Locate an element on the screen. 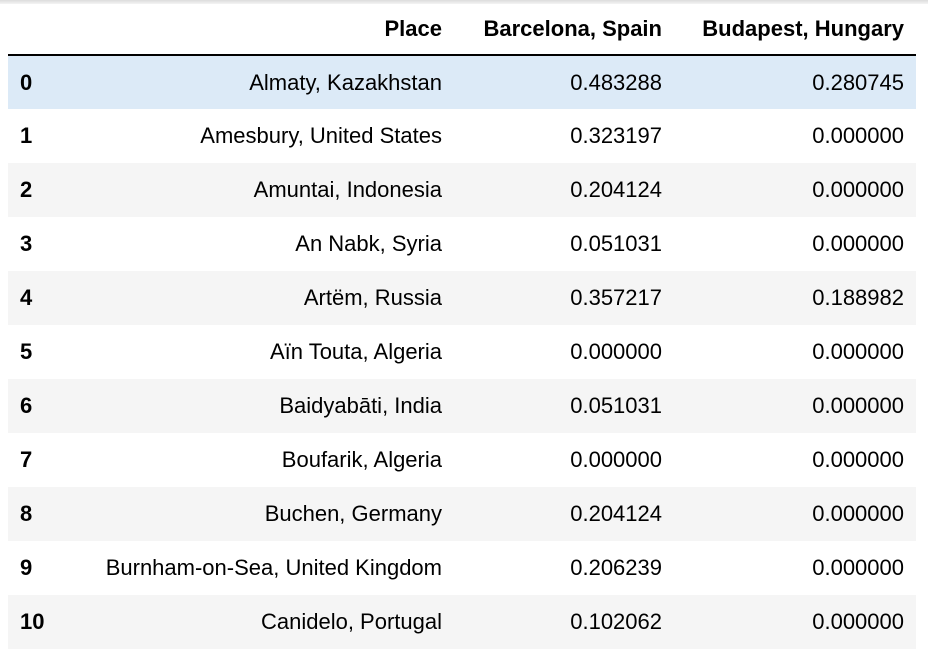 The image size is (928, 656). cell-place: Baidyabāti, India is located at coordinates (360, 405).